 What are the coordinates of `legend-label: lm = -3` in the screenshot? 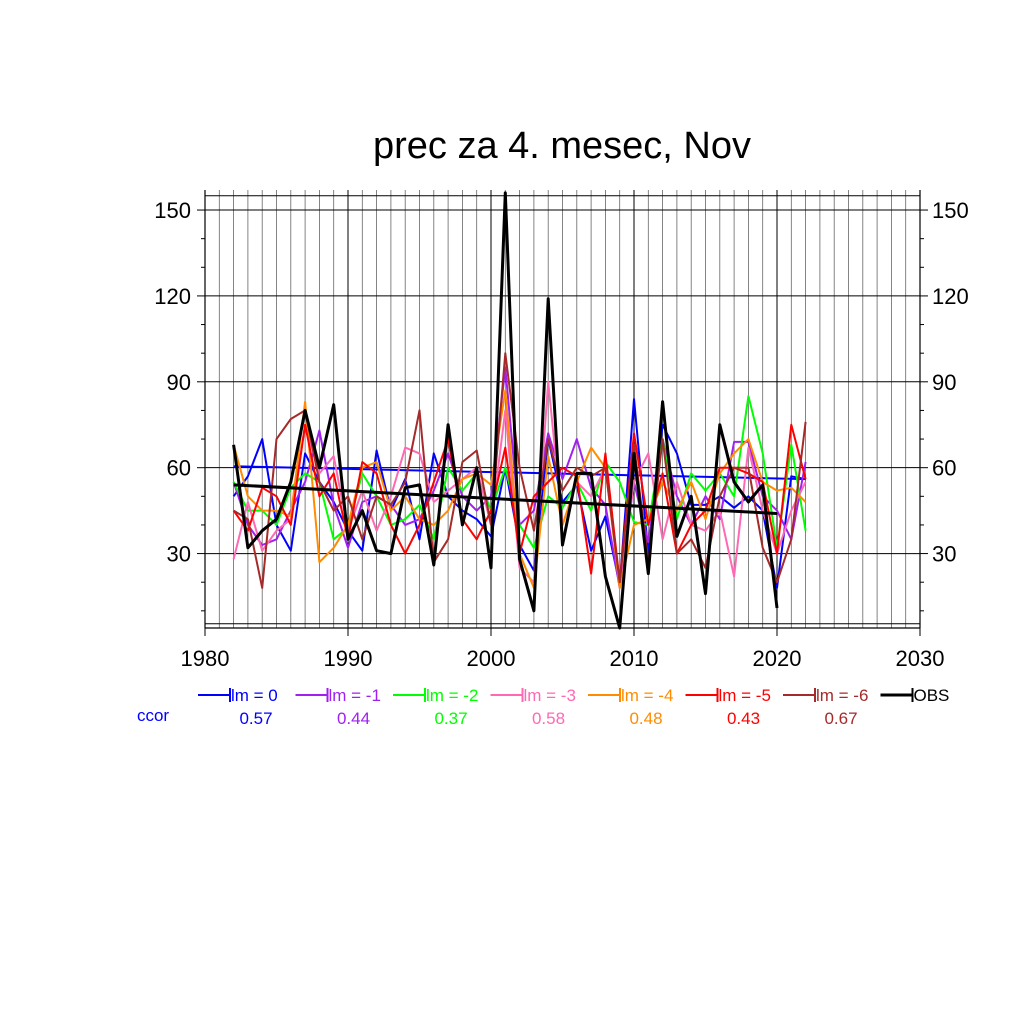 It's located at (550, 695).